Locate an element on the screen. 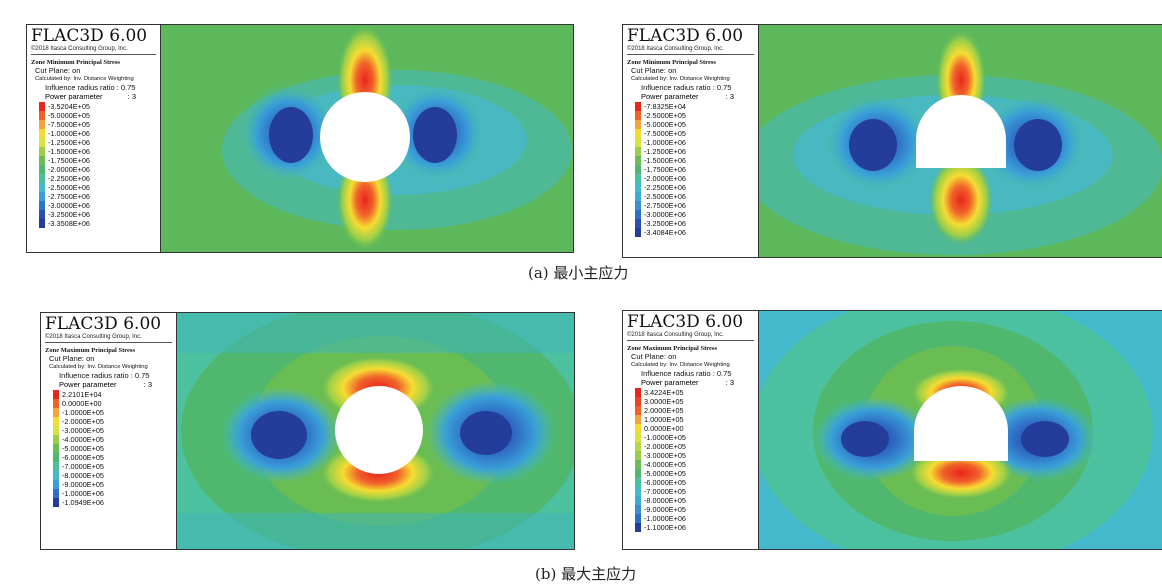  scale-label: -3.2500E+06 is located at coordinates (69, 214).